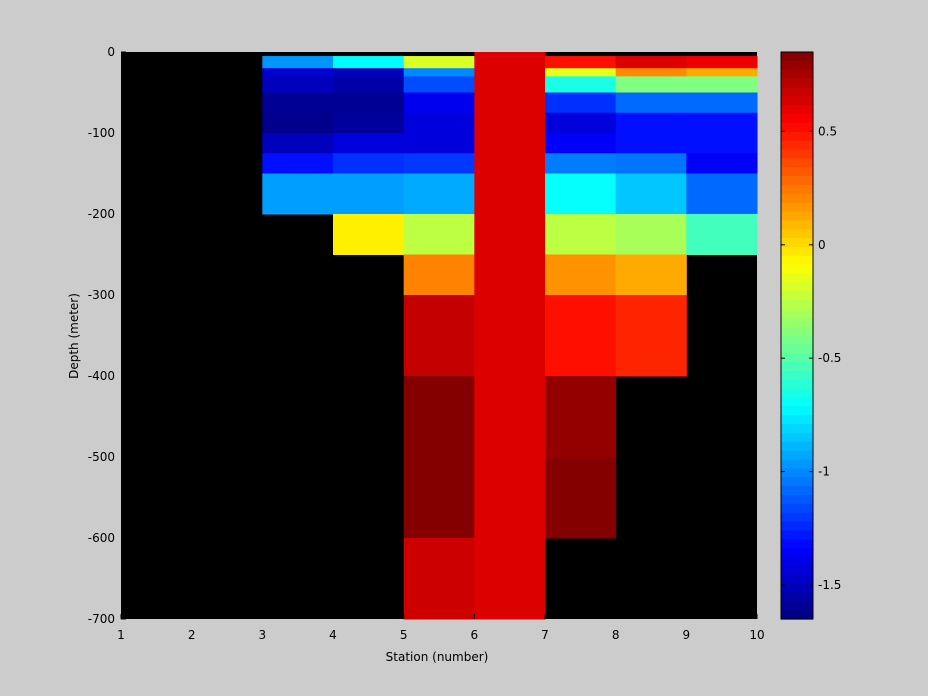 The width and height of the screenshot is (928, 696). What do you see at coordinates (107, 335) in the screenshot?
I see `y-axis: 0 -100 -200 -300 -400 -500 -600 -700` at bounding box center [107, 335].